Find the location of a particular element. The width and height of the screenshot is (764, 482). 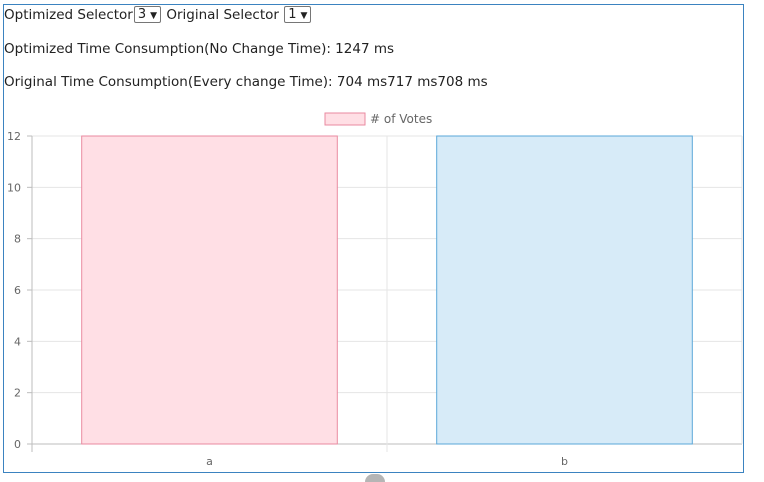

y-tick-label: 0 is located at coordinates (17, 444).